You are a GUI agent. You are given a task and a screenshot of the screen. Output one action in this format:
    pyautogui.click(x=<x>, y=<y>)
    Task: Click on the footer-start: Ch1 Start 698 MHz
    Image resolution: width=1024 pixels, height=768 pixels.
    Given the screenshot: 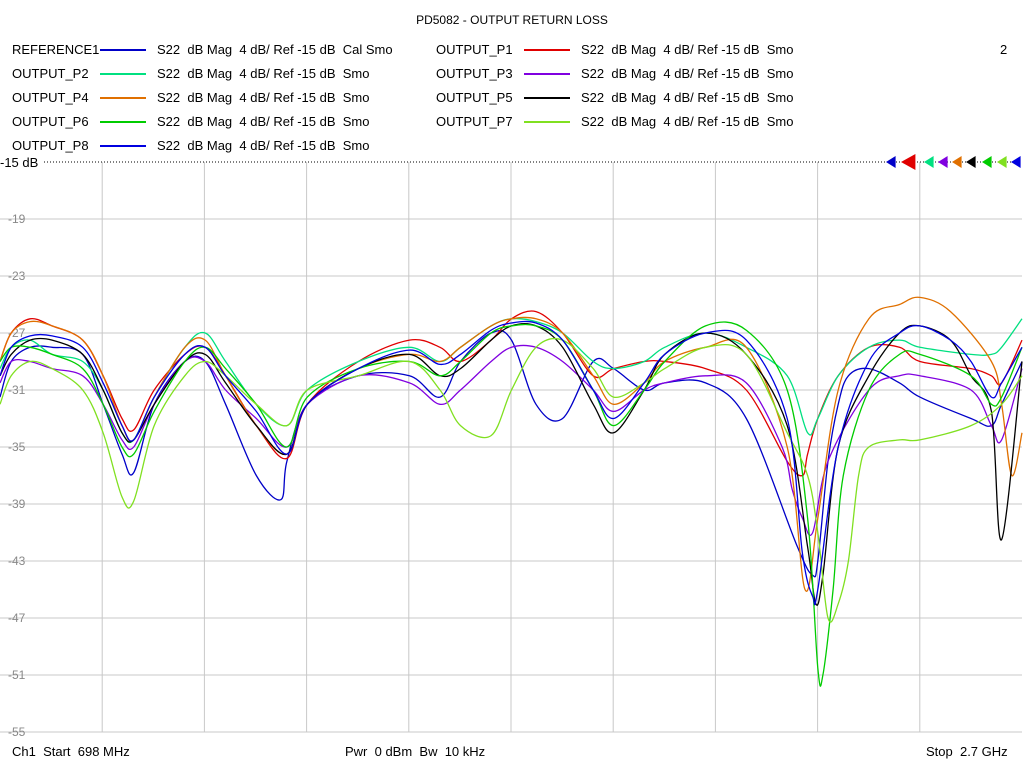 What is the action you would take?
    pyautogui.click(x=71, y=751)
    